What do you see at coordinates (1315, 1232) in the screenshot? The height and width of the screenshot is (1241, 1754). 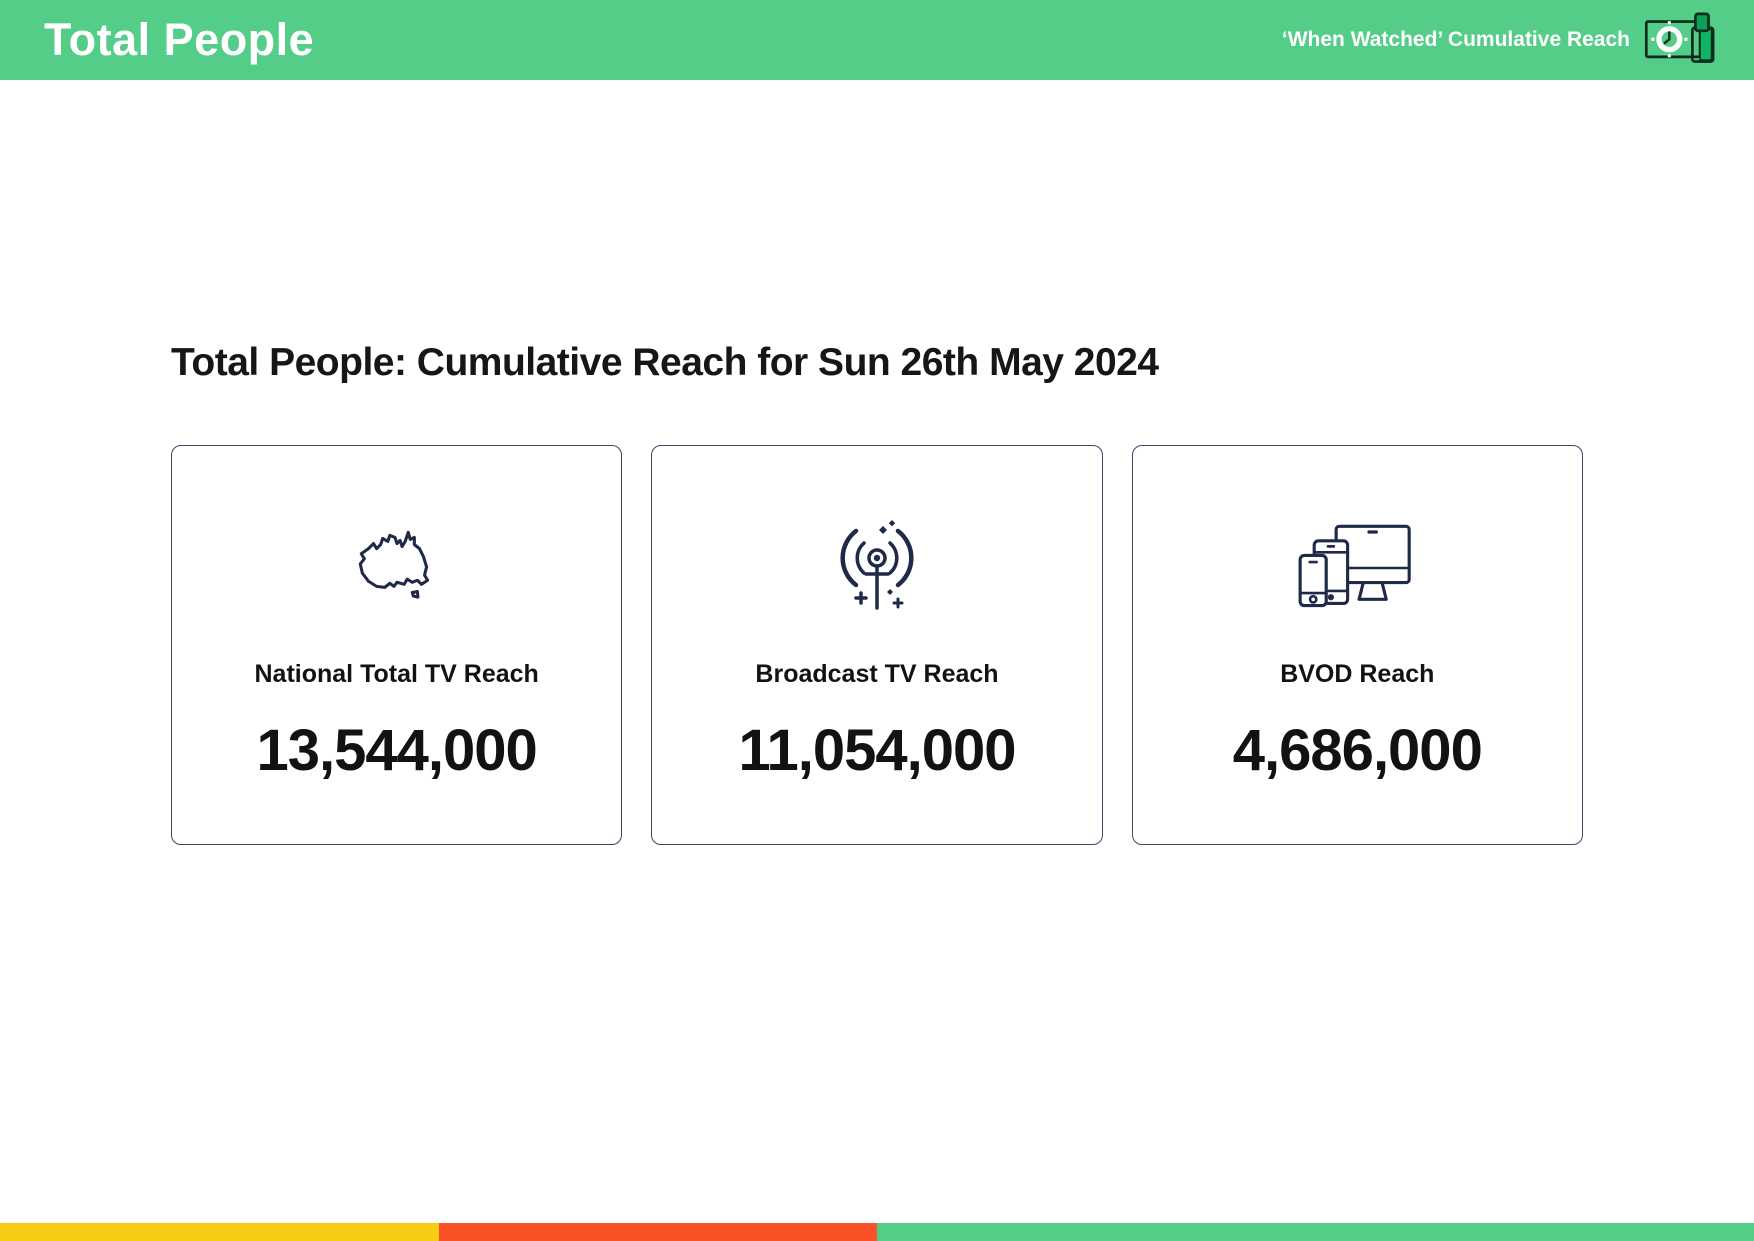 I see `footer-bar-segment-green` at bounding box center [1315, 1232].